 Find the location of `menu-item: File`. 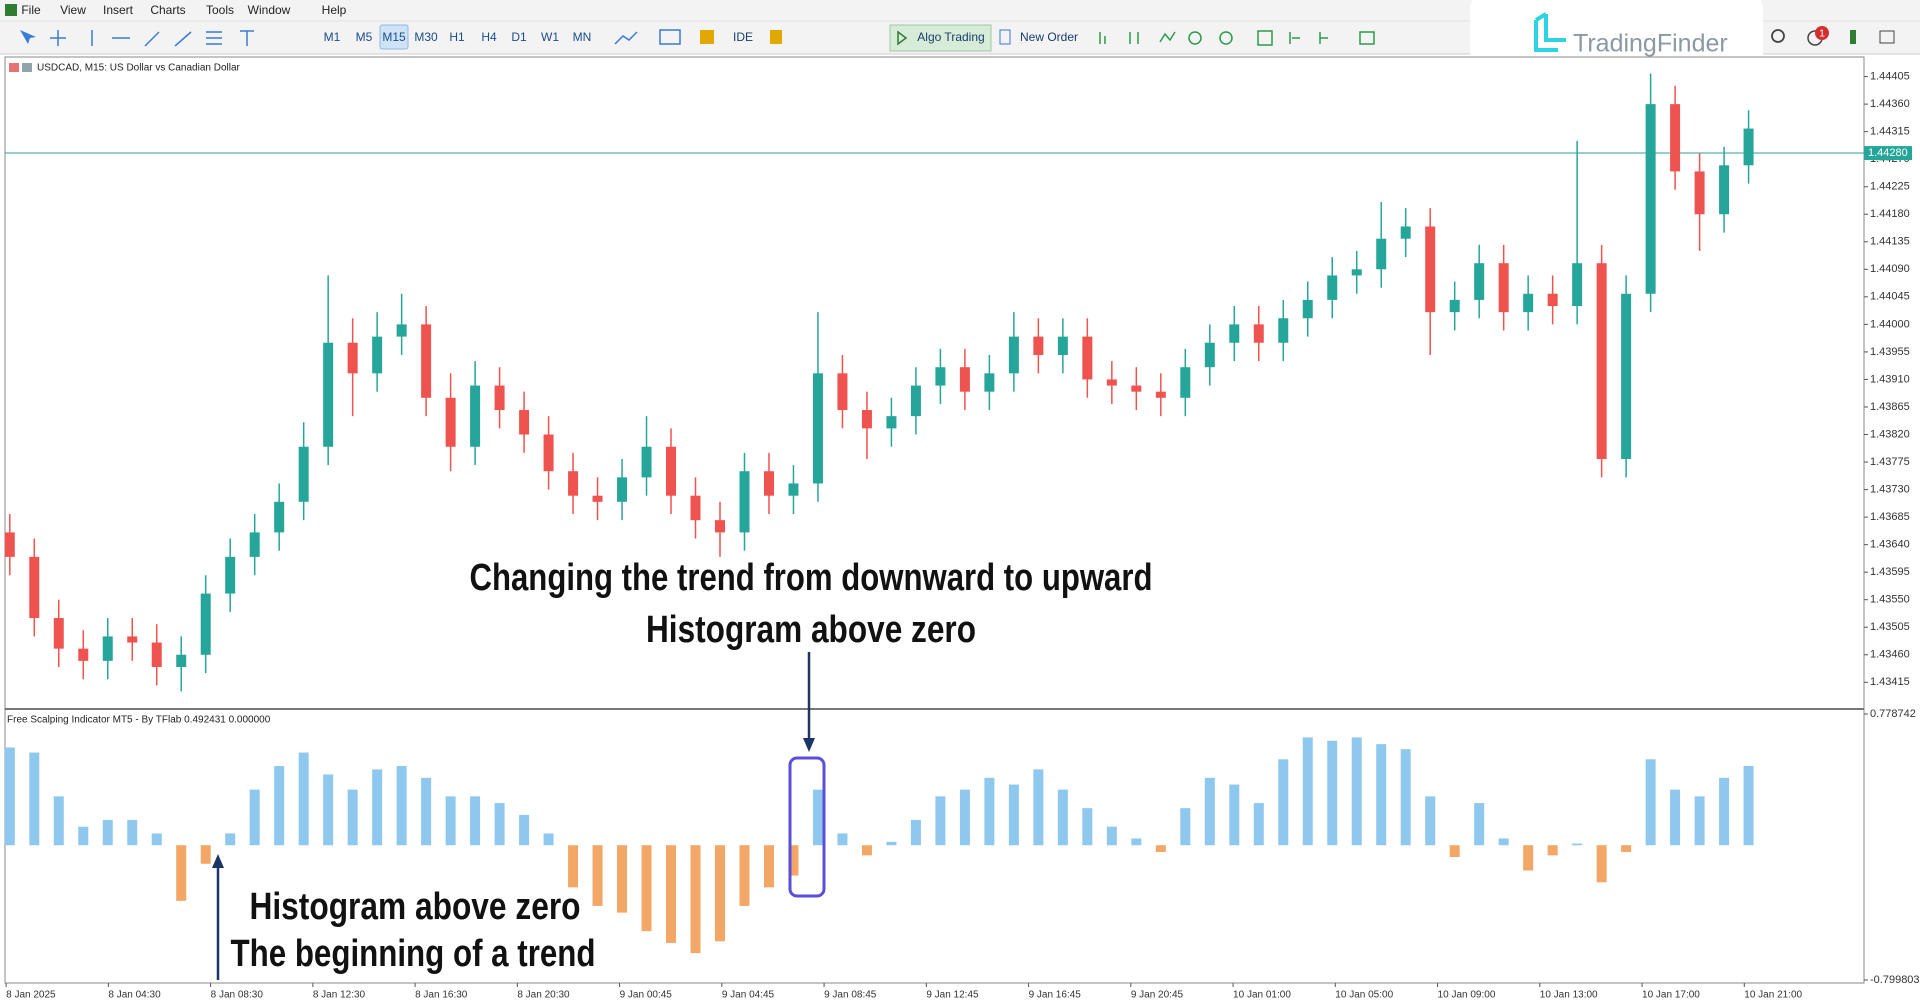

menu-item: File is located at coordinates (31, 10).